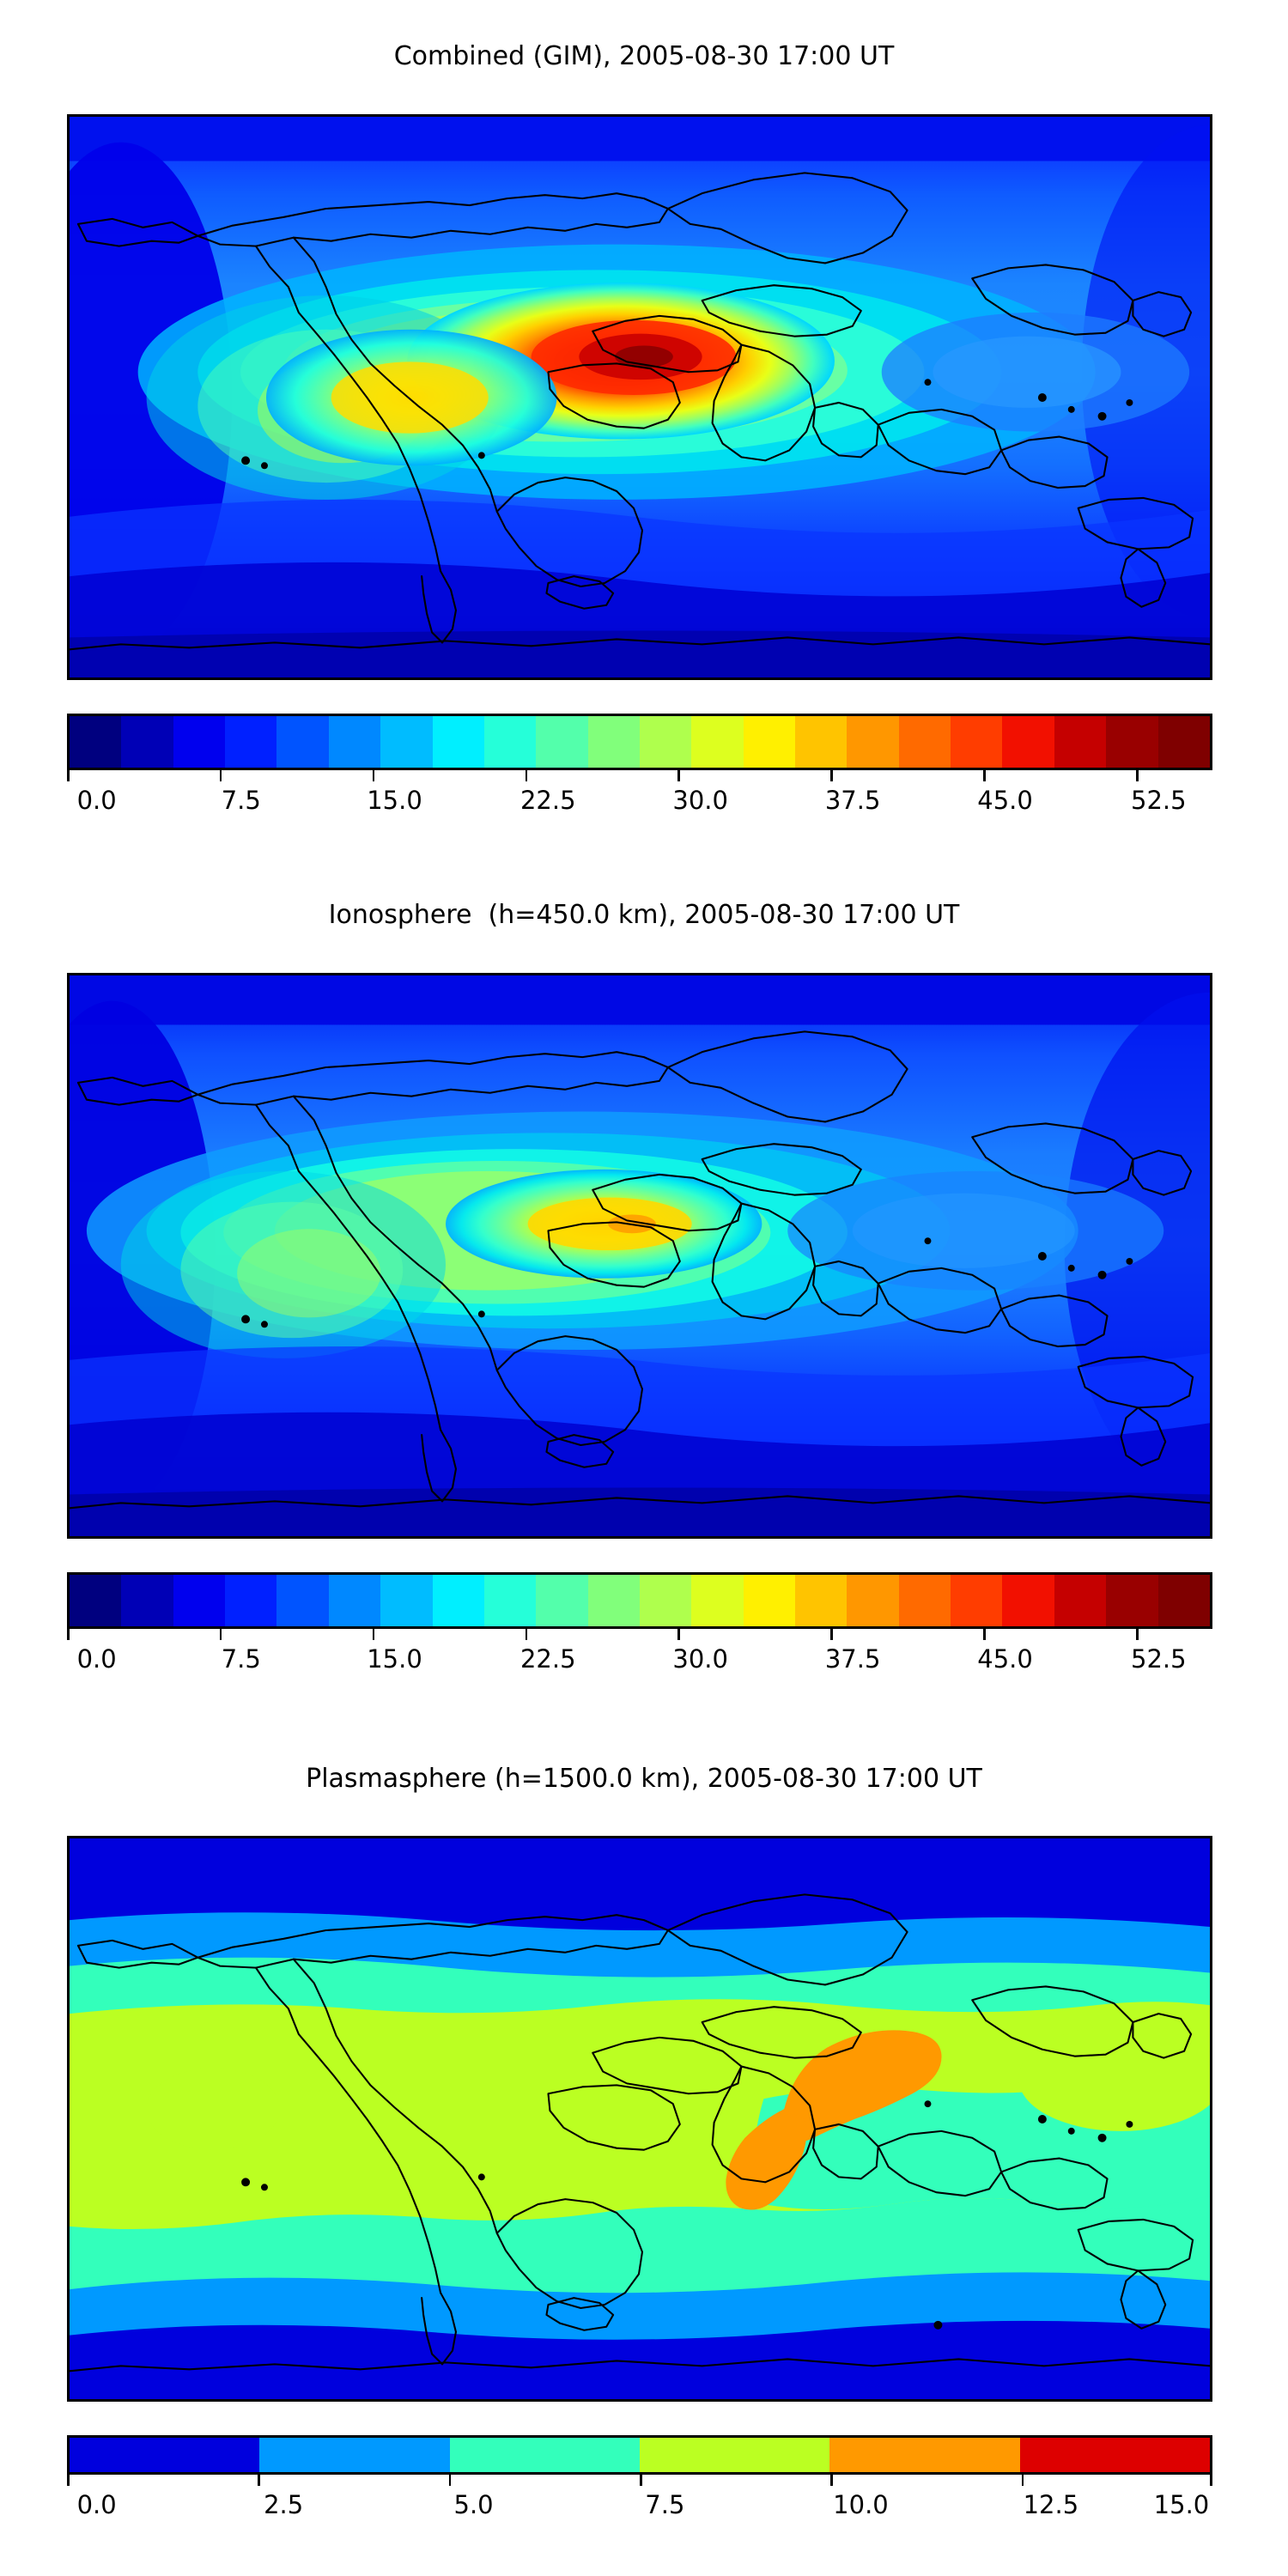 The width and height of the screenshot is (1288, 2576). What do you see at coordinates (241, 1659) in the screenshot?
I see `cb2-tick-1: 7.5` at bounding box center [241, 1659].